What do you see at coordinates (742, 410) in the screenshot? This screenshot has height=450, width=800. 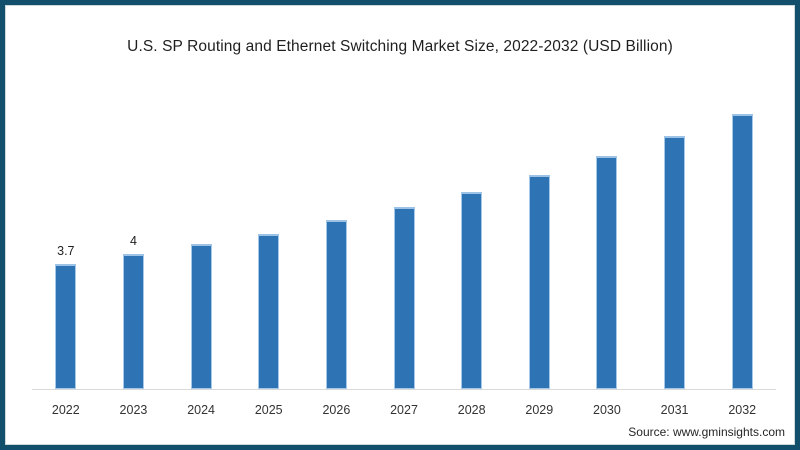 I see `x-tick-label: 2032` at bounding box center [742, 410].